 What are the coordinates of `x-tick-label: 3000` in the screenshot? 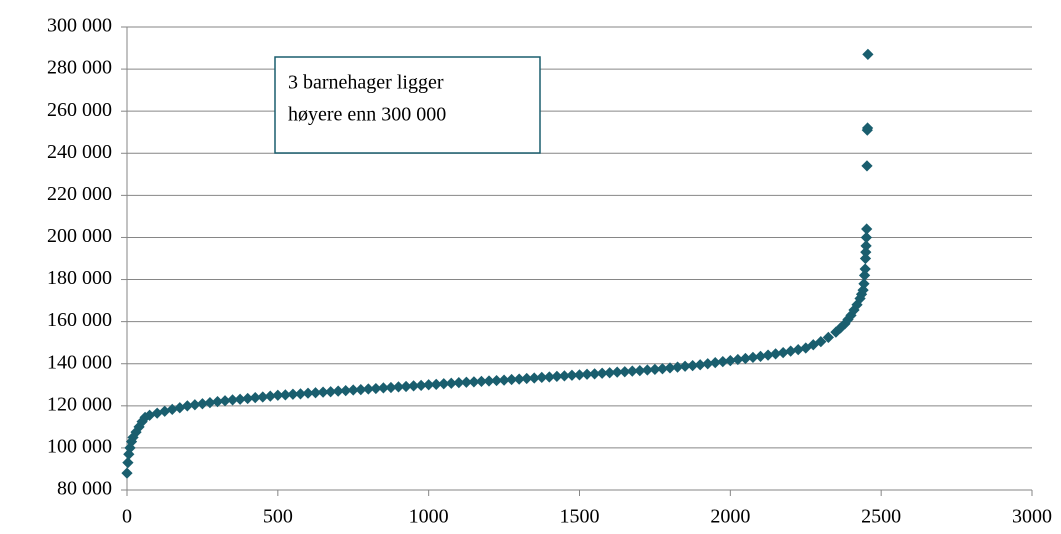 It's located at (1032, 517).